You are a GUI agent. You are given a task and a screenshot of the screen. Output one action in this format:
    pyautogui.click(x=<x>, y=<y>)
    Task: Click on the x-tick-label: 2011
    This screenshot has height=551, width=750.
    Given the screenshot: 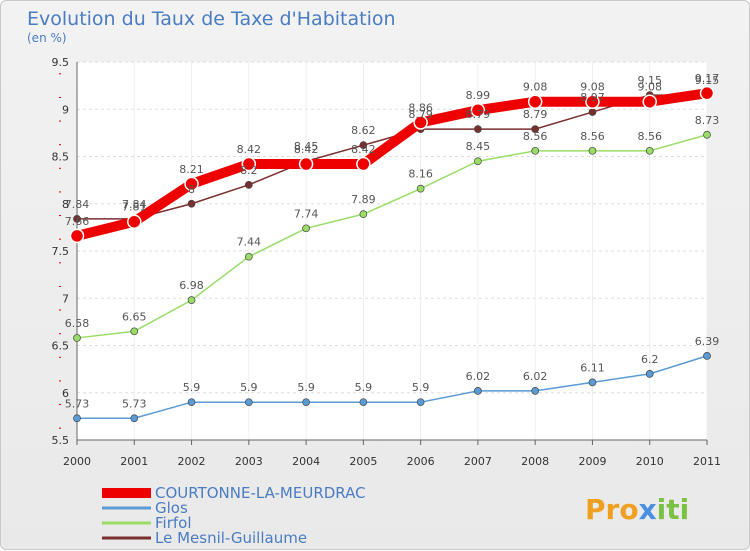 What is the action you would take?
    pyautogui.click(x=707, y=461)
    